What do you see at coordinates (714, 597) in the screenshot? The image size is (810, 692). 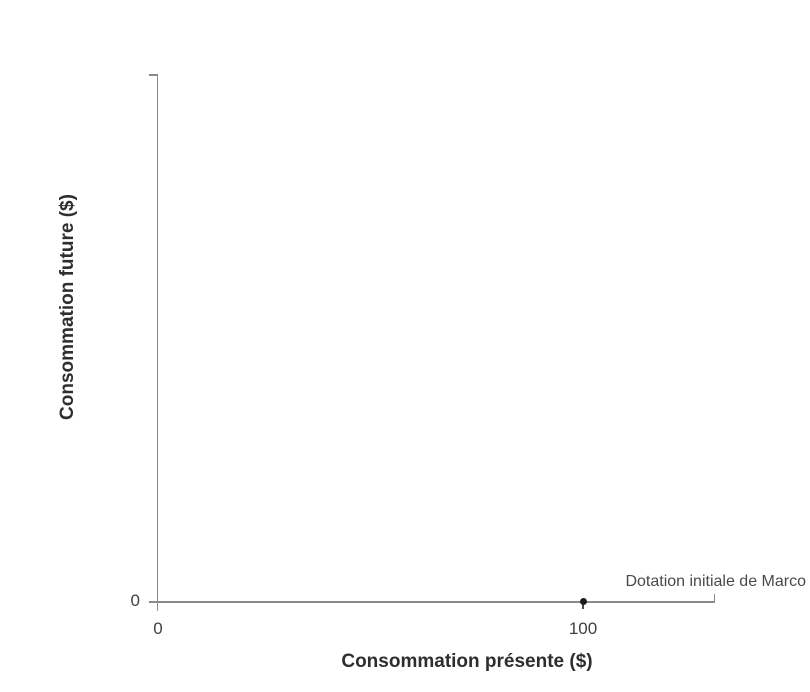 I see `x-axis-end-tick` at bounding box center [714, 597].